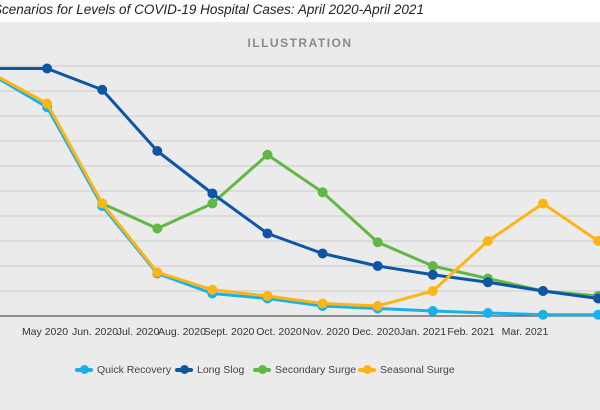  I want to click on x-tick-label: May 2020, so click(45, 332).